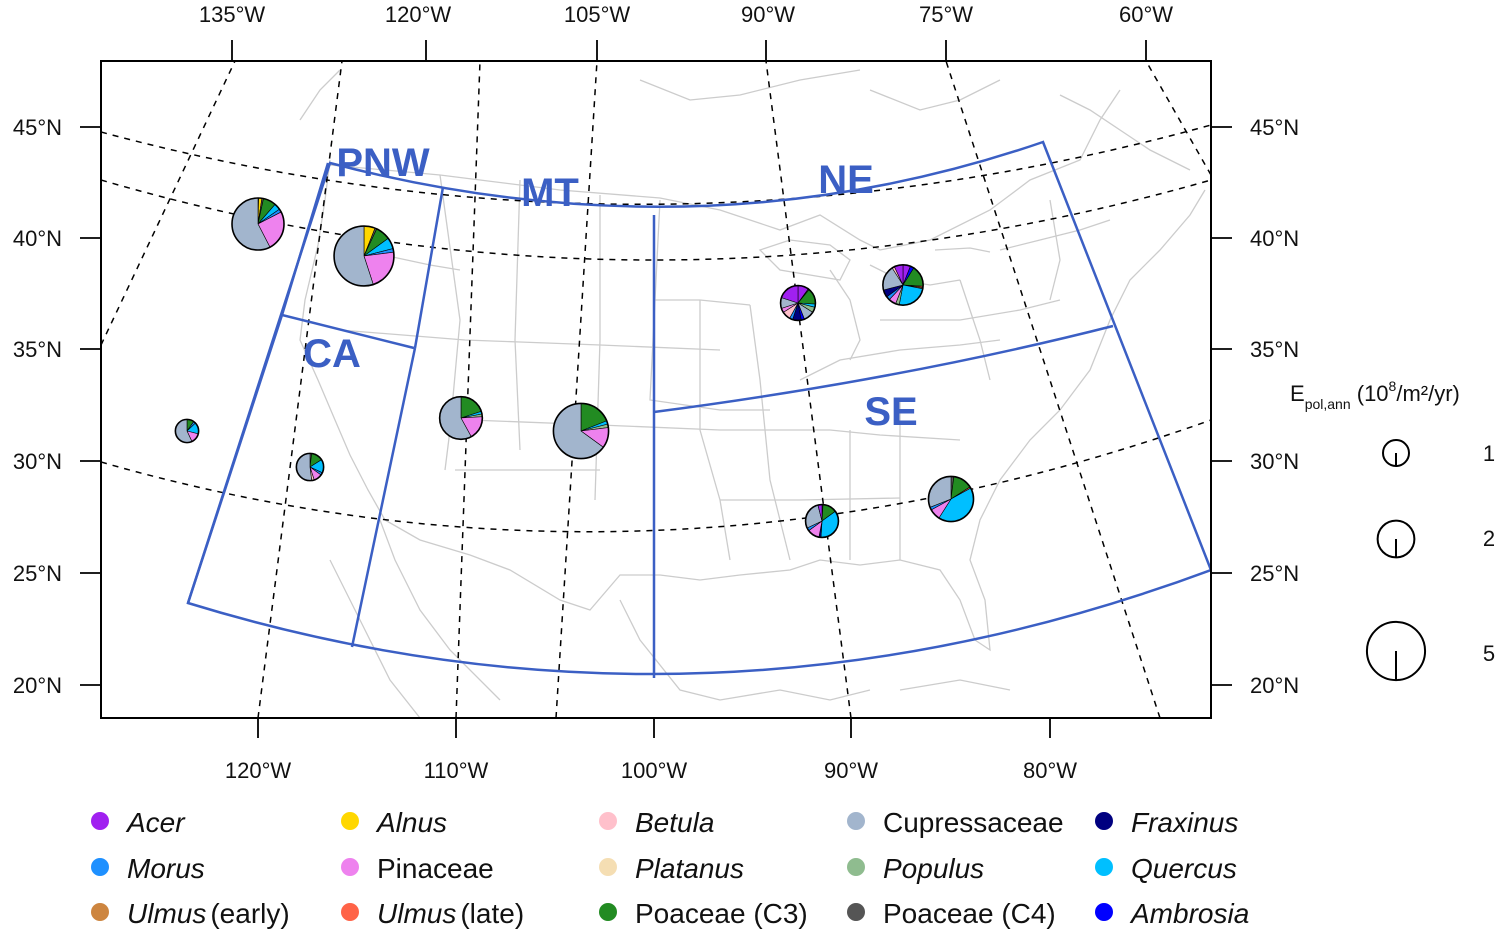 This screenshot has height=933, width=1500. What do you see at coordinates (1274, 461) in the screenshot?
I see `right-lat-label: 30°N` at bounding box center [1274, 461].